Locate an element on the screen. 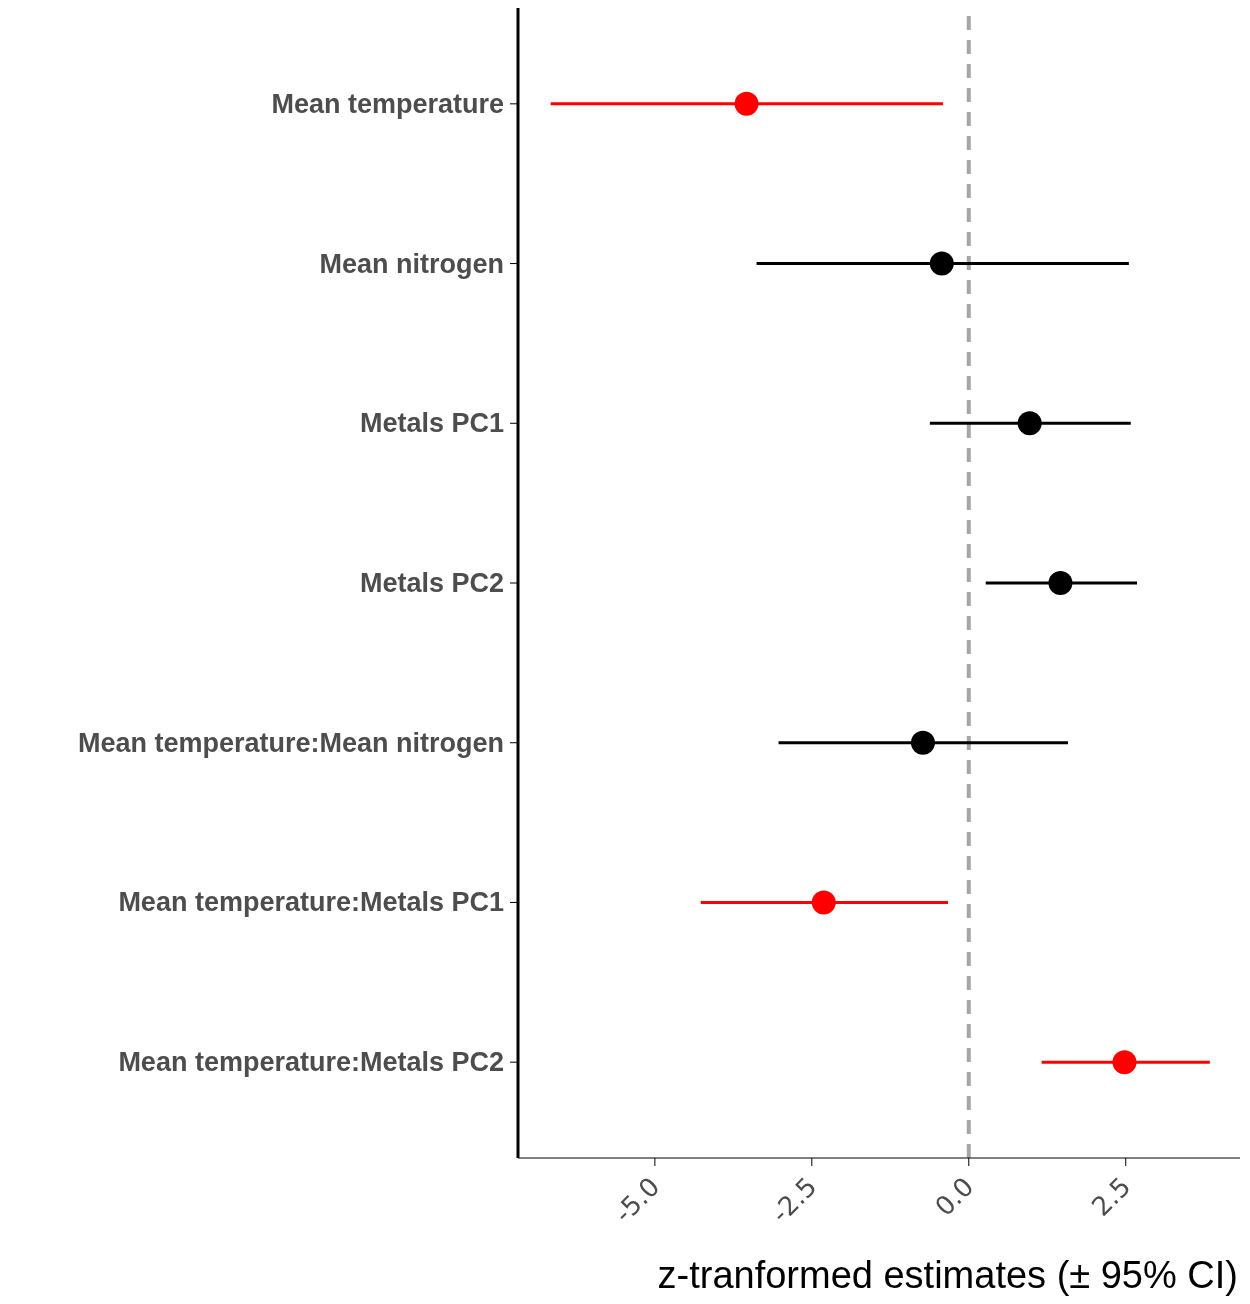 The height and width of the screenshot is (1304, 1250). x-tick-label: 0.0 is located at coordinates (954, 1196).